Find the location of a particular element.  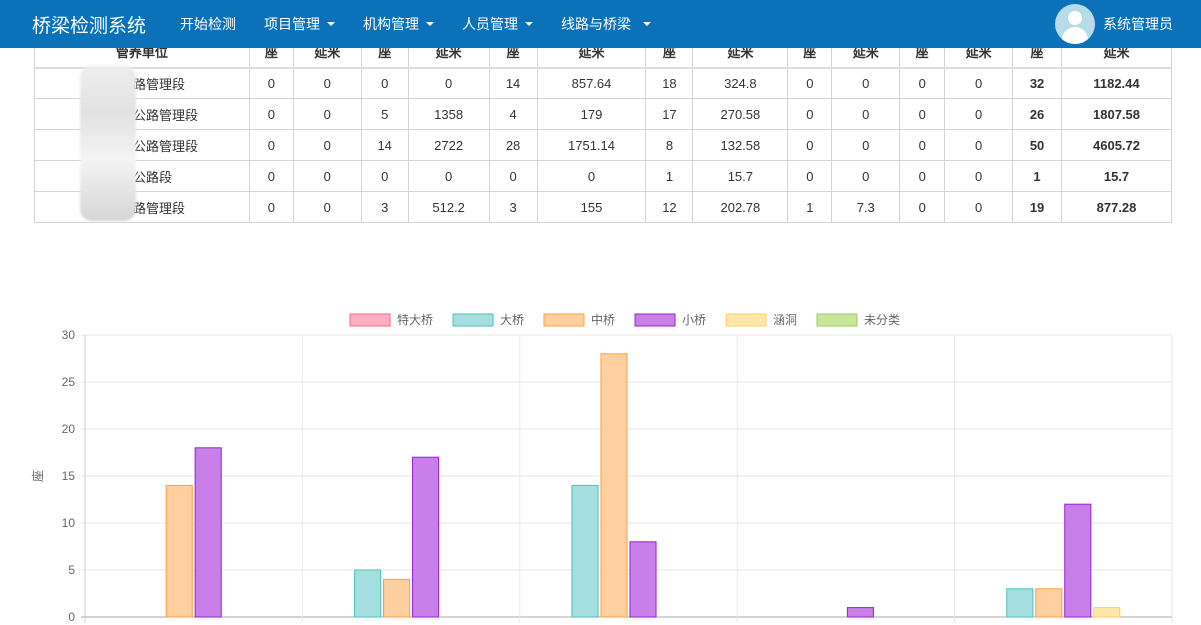

table-cell: 1182.44 is located at coordinates (1116, 83).